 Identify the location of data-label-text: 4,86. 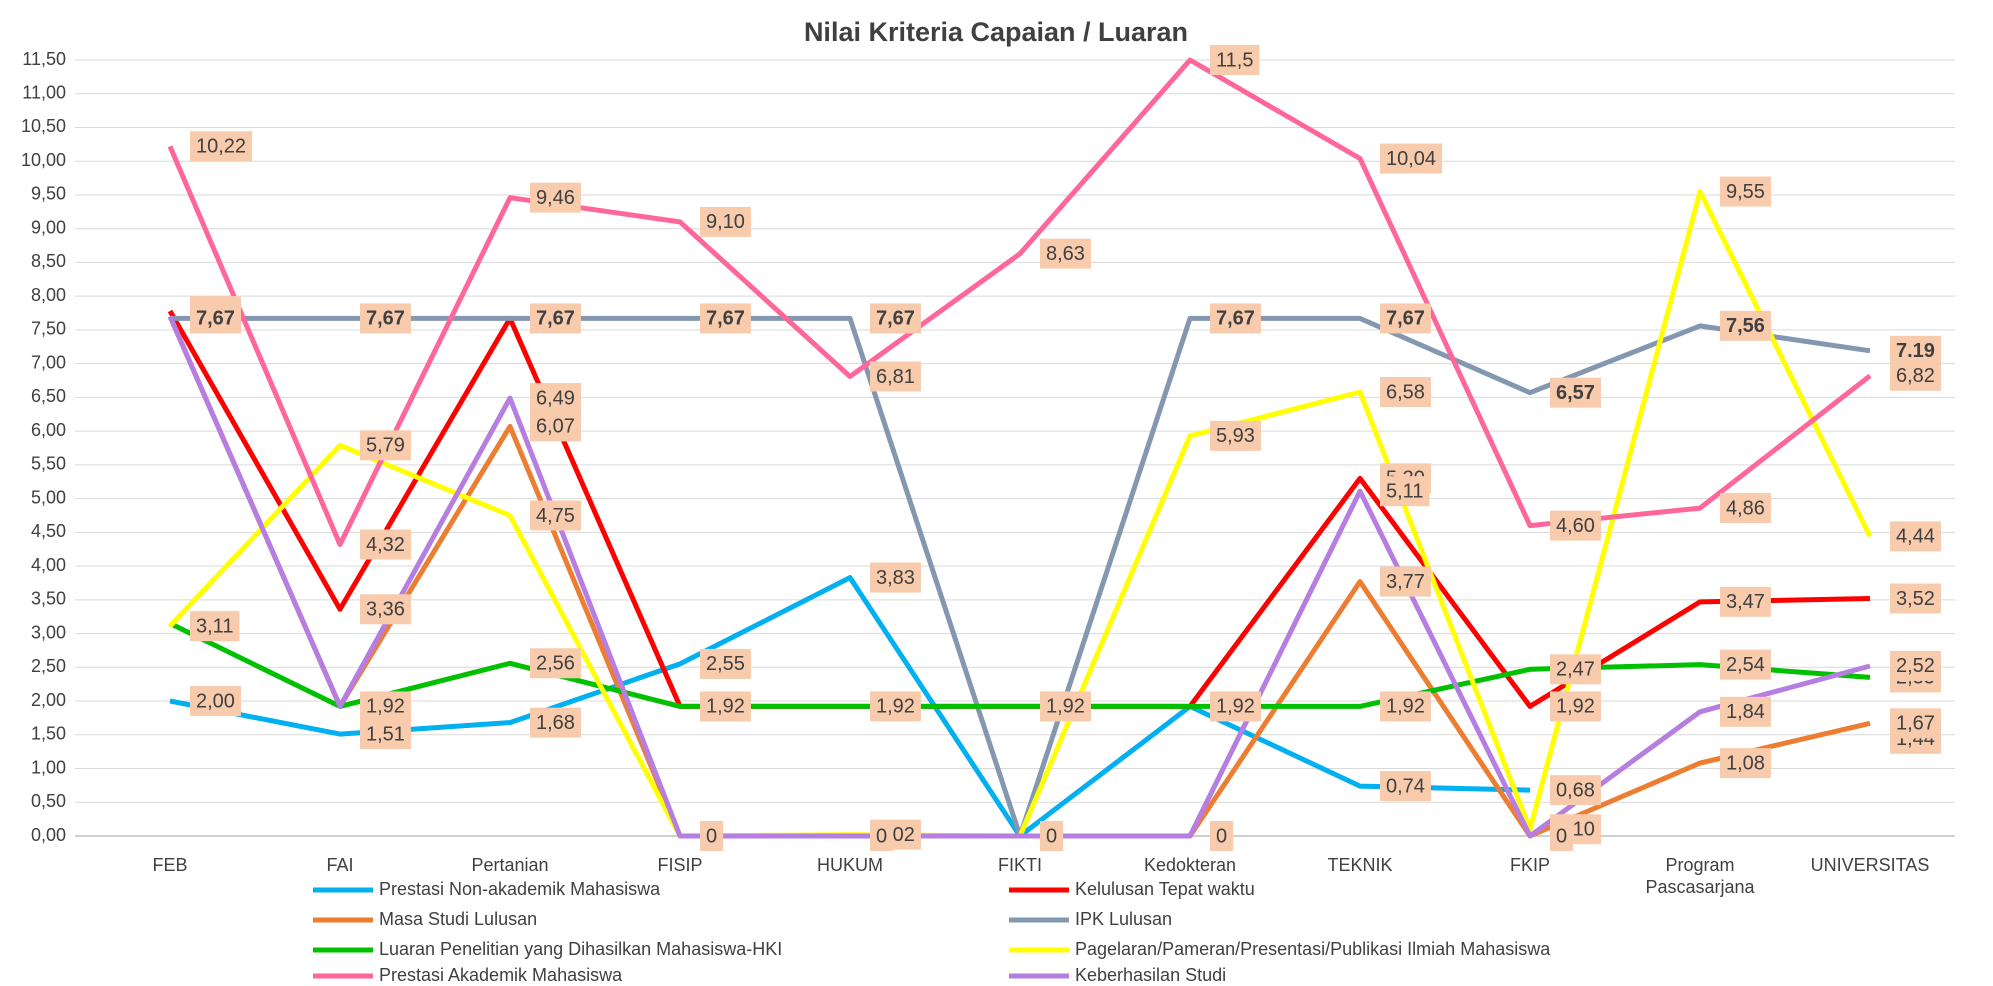
(1745, 508).